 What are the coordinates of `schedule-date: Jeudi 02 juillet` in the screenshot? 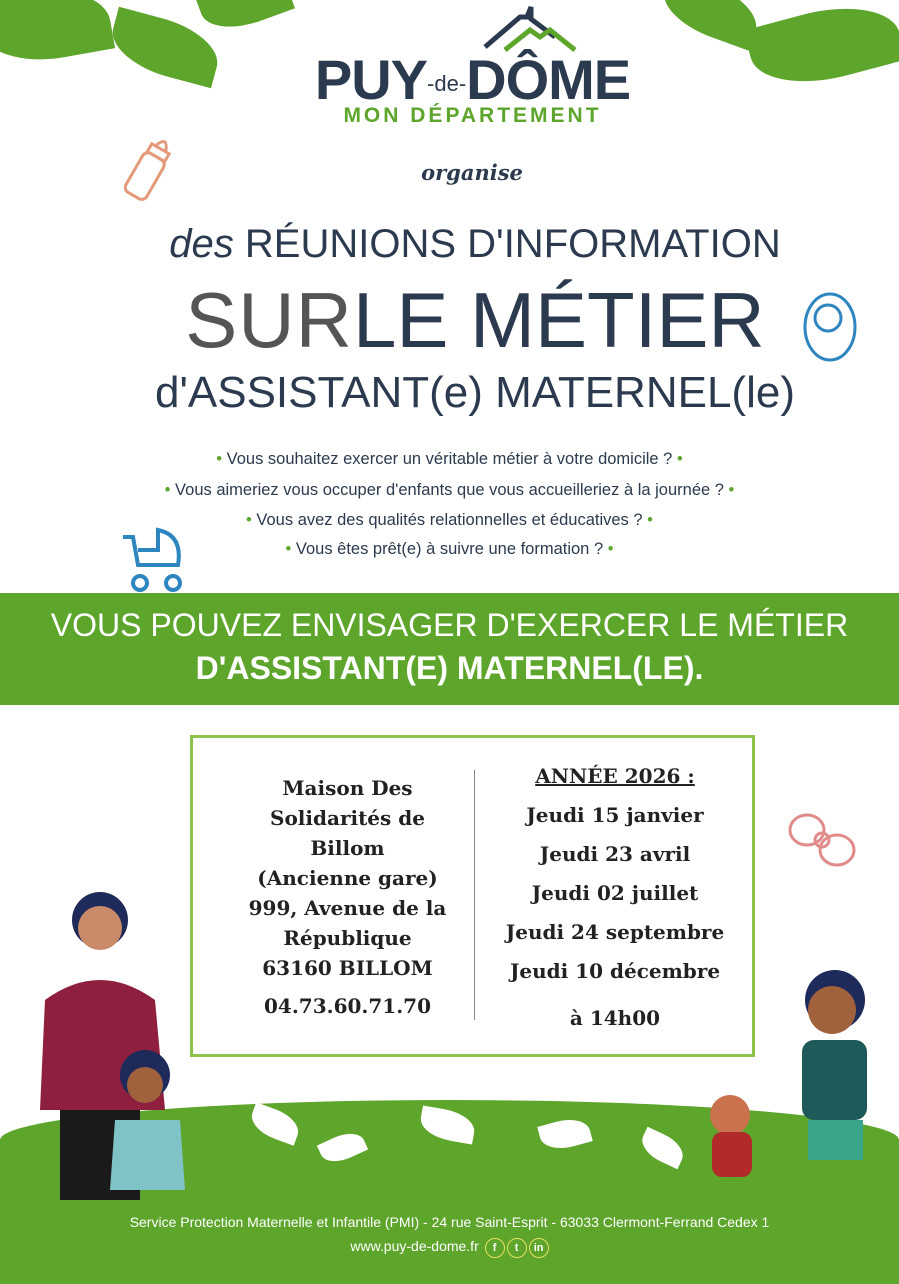 It's located at (615, 893).